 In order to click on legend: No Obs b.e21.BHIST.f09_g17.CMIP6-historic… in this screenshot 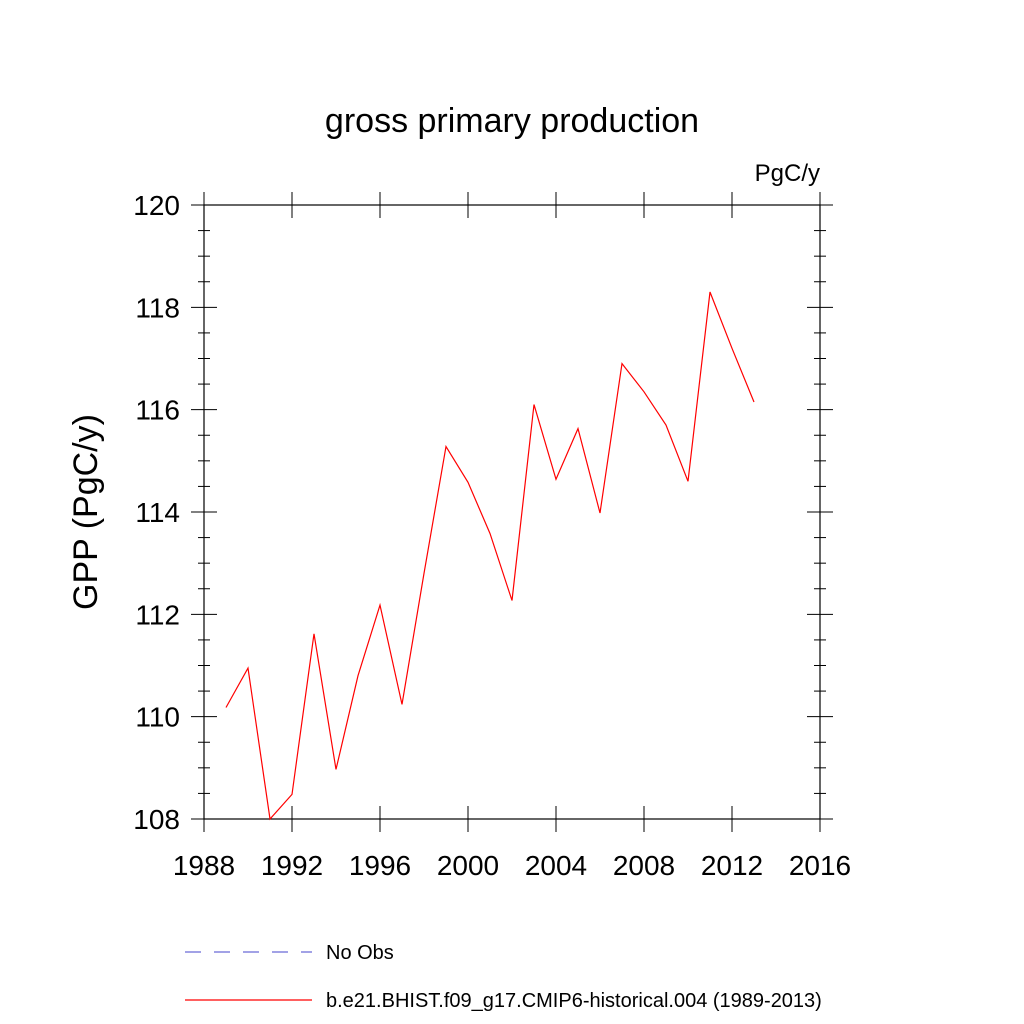, I will do `click(503, 977)`.